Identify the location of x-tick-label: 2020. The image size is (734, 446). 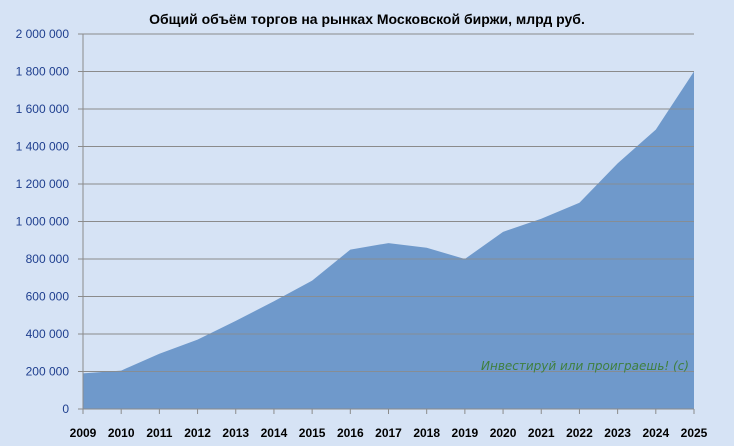
(503, 433).